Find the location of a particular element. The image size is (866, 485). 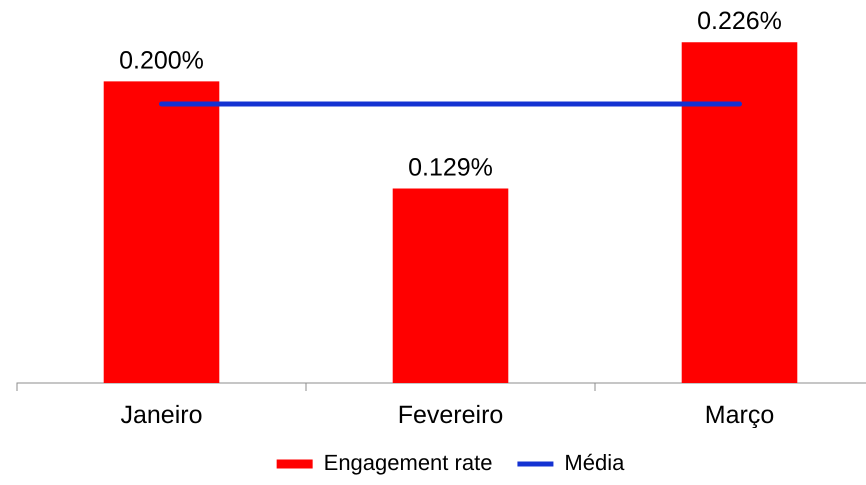

data-label: 0.226% is located at coordinates (739, 21).